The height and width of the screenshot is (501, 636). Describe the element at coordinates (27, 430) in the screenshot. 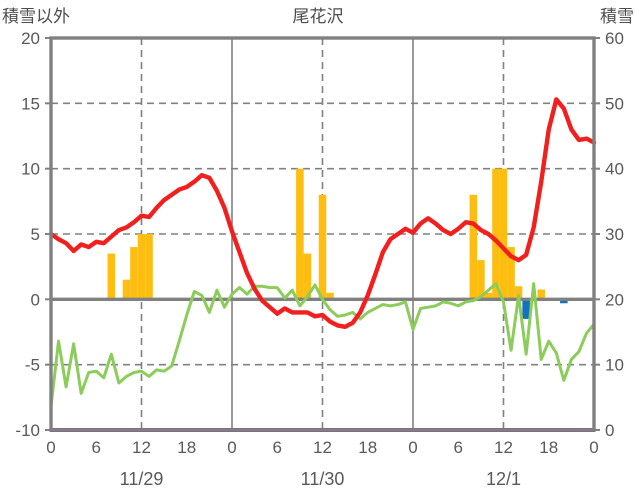

I see `left-tick-label: -10` at that location.